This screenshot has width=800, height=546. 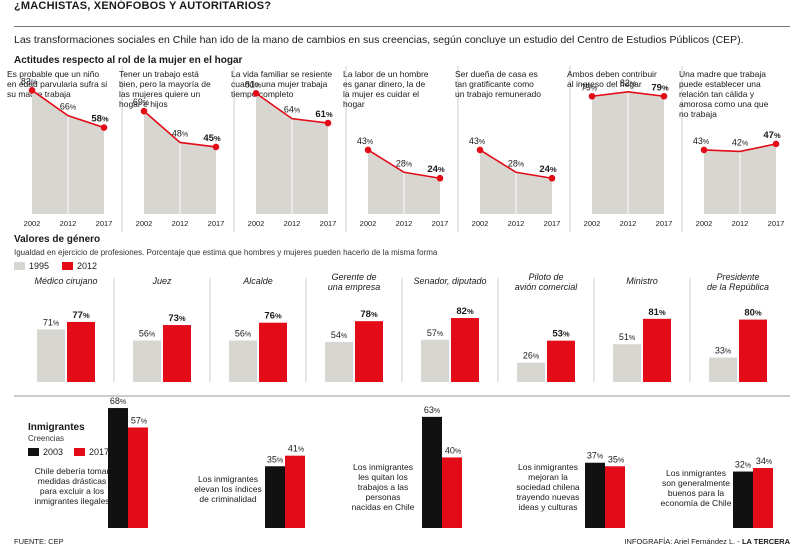 What do you see at coordinates (717, 94) in the screenshot?
I see `panel-label-6: relación tan cálida y` at bounding box center [717, 94].